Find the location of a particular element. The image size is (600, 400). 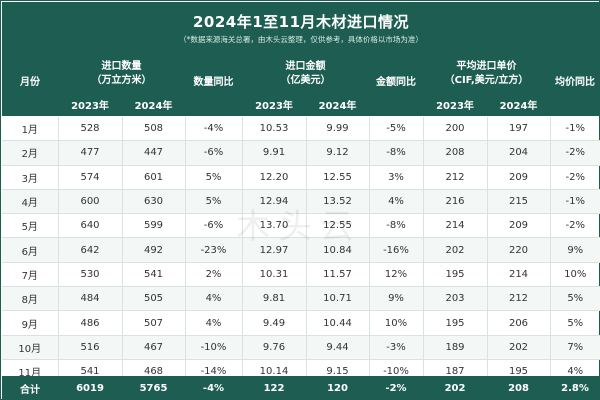

volume-2024-cell: 601 is located at coordinates (154, 177).